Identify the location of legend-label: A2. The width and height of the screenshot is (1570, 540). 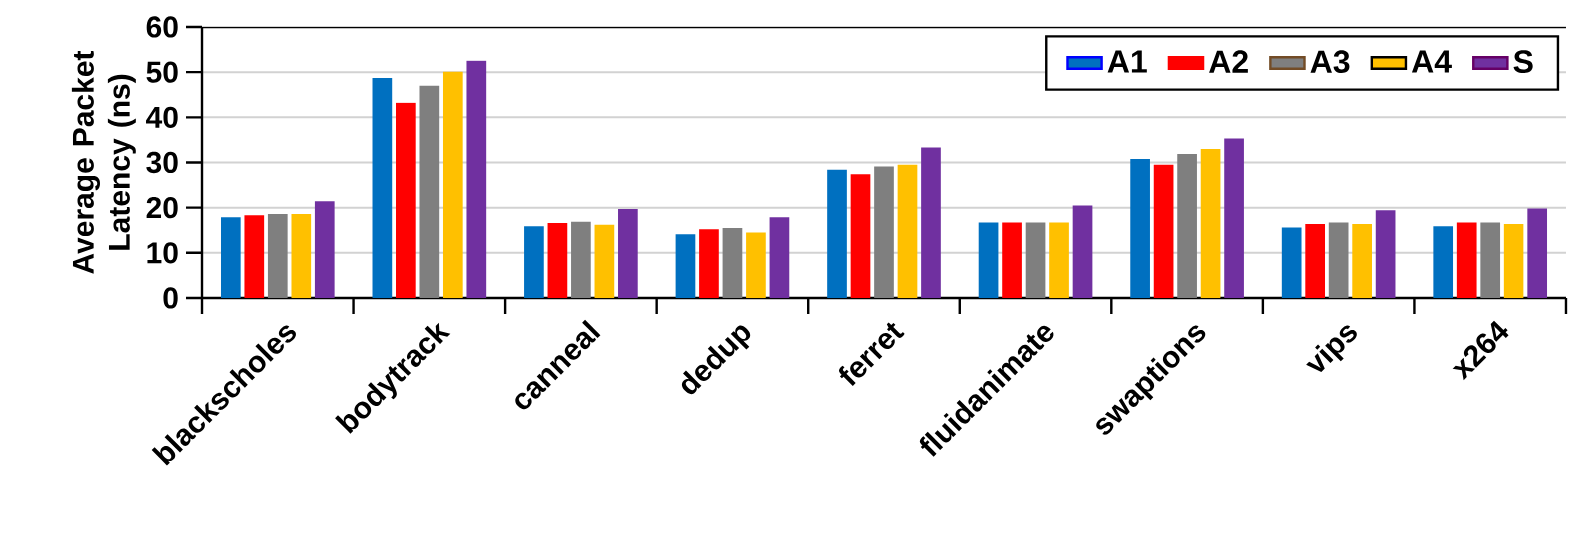
(1228, 61).